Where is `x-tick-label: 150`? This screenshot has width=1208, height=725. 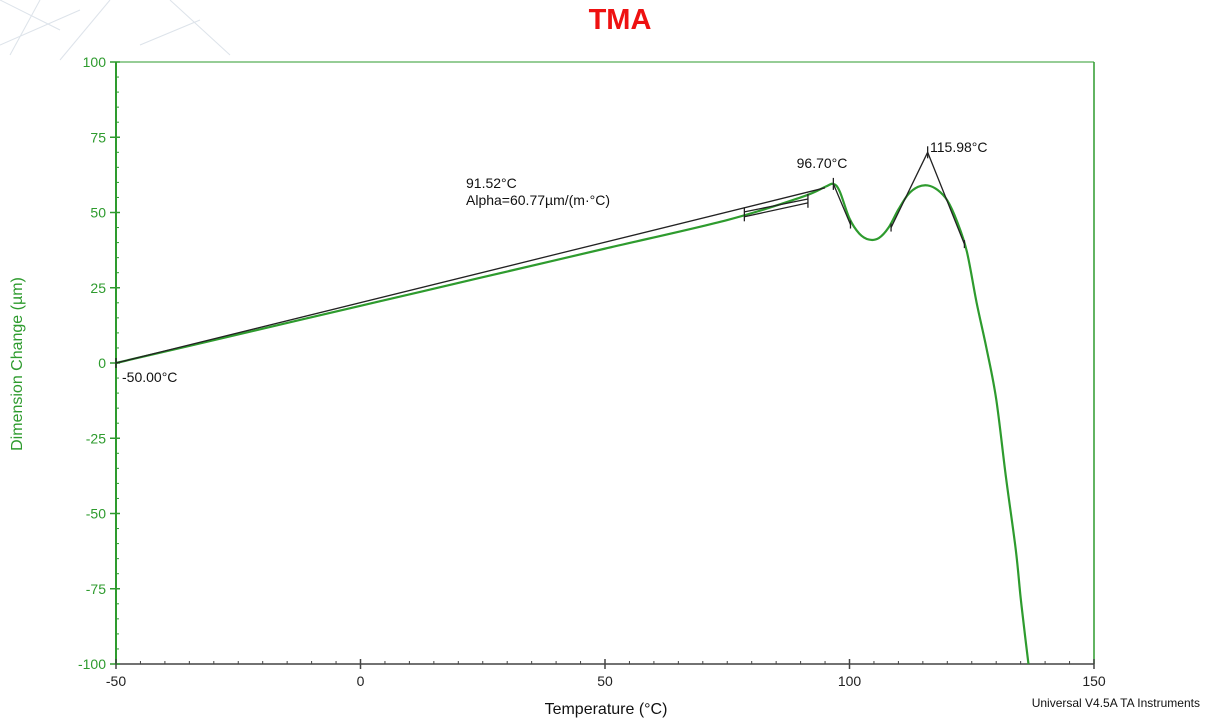
x-tick-label: 150 is located at coordinates (1094, 681).